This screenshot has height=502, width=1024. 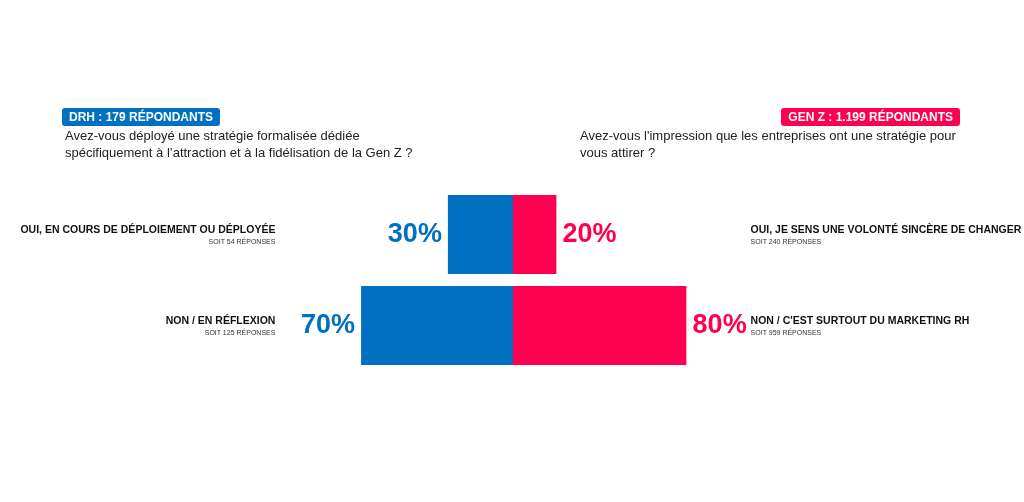 What do you see at coordinates (768, 144) in the screenshot?
I see `text: Avez-vous l'impression que les entreprises ont une stratégie pour vous attirer ?` at bounding box center [768, 144].